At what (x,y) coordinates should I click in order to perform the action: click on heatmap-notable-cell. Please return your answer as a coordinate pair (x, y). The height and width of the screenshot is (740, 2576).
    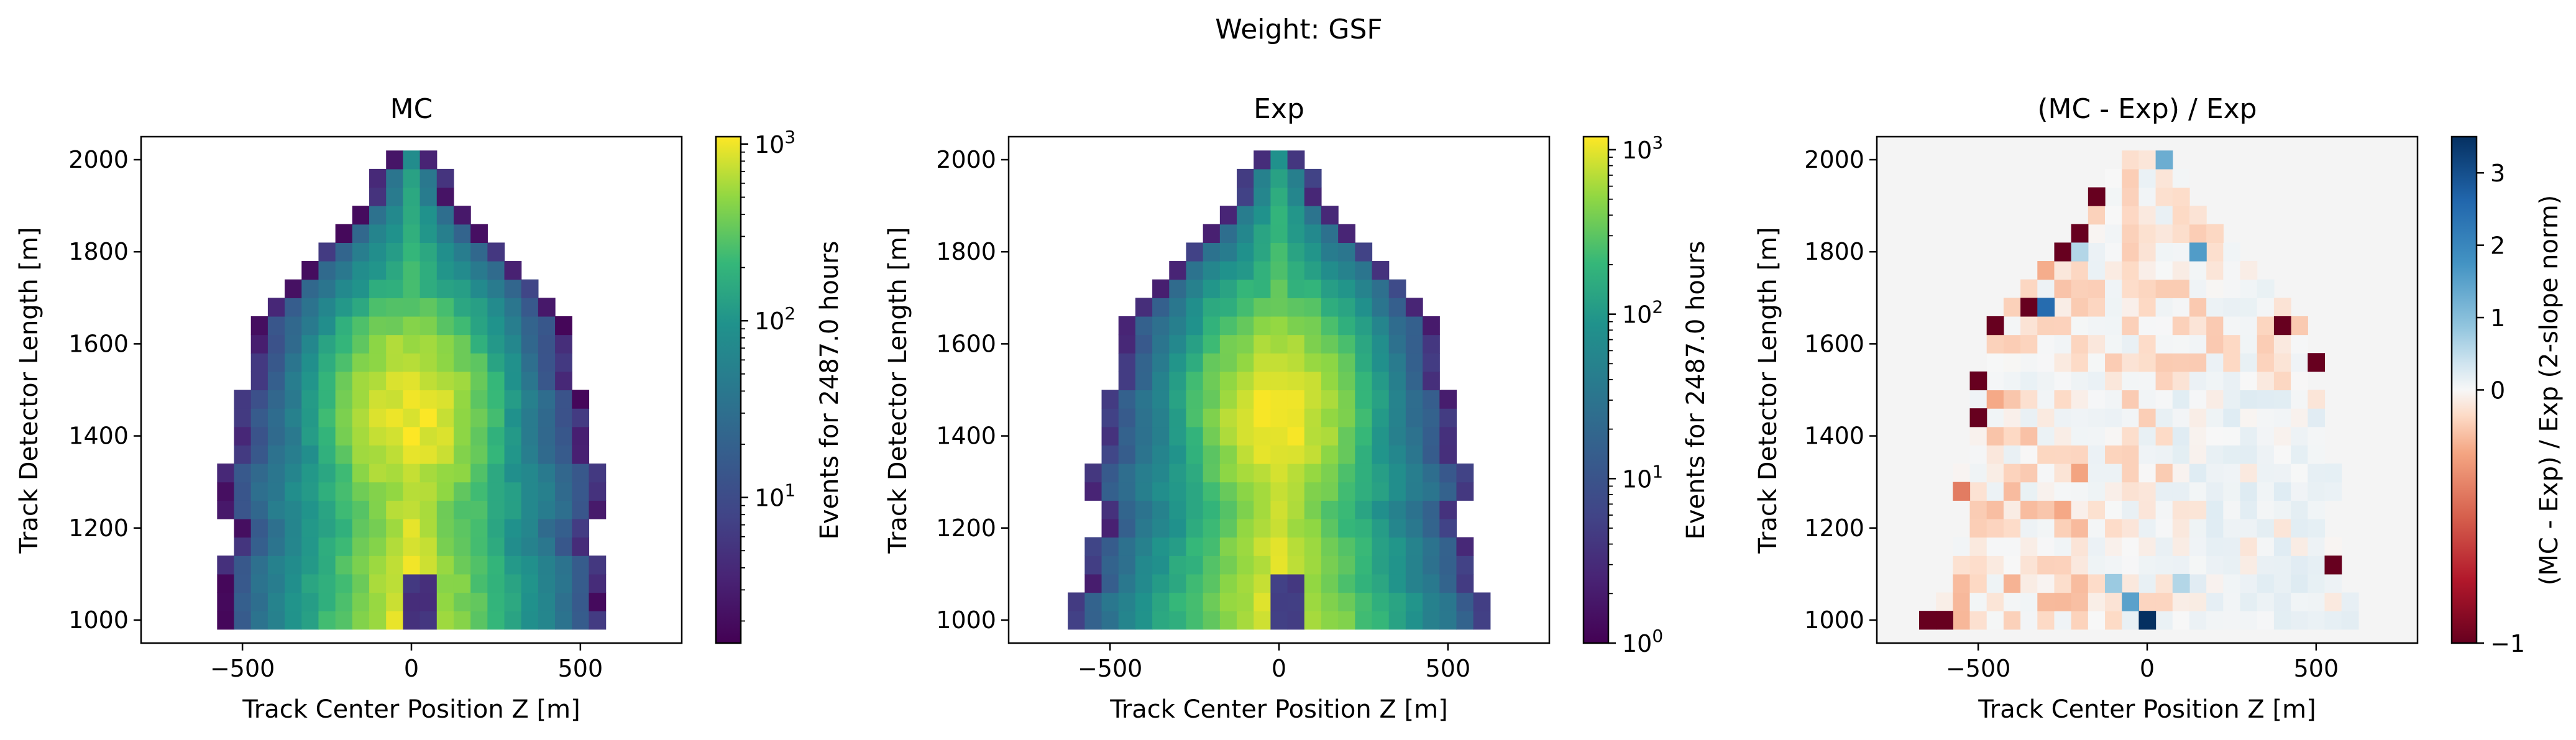
    Looking at the image, I should click on (2282, 326).